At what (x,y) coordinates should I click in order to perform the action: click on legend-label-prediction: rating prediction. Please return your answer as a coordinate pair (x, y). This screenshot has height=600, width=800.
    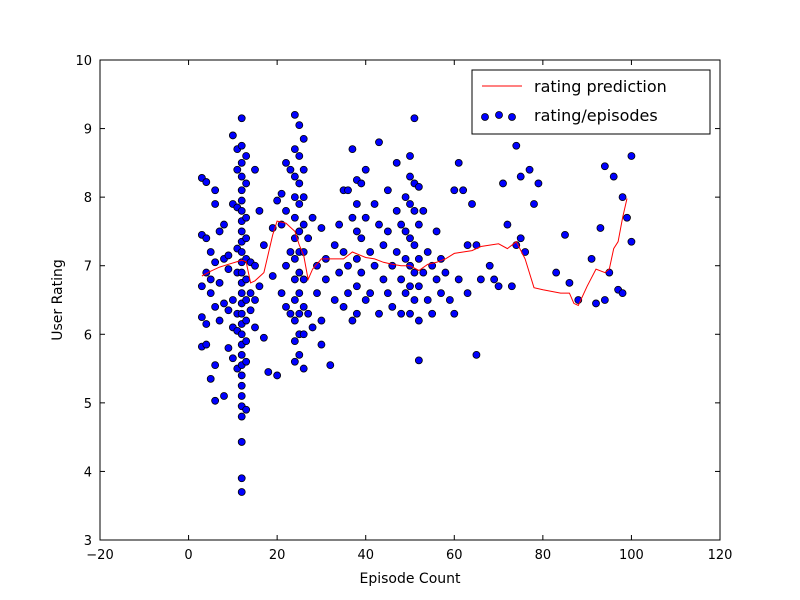
    Looking at the image, I should click on (600, 86).